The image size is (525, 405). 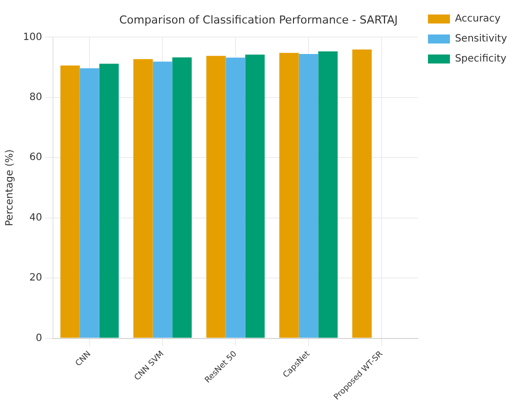 I want to click on y-tick-label: 40, so click(x=35, y=218).